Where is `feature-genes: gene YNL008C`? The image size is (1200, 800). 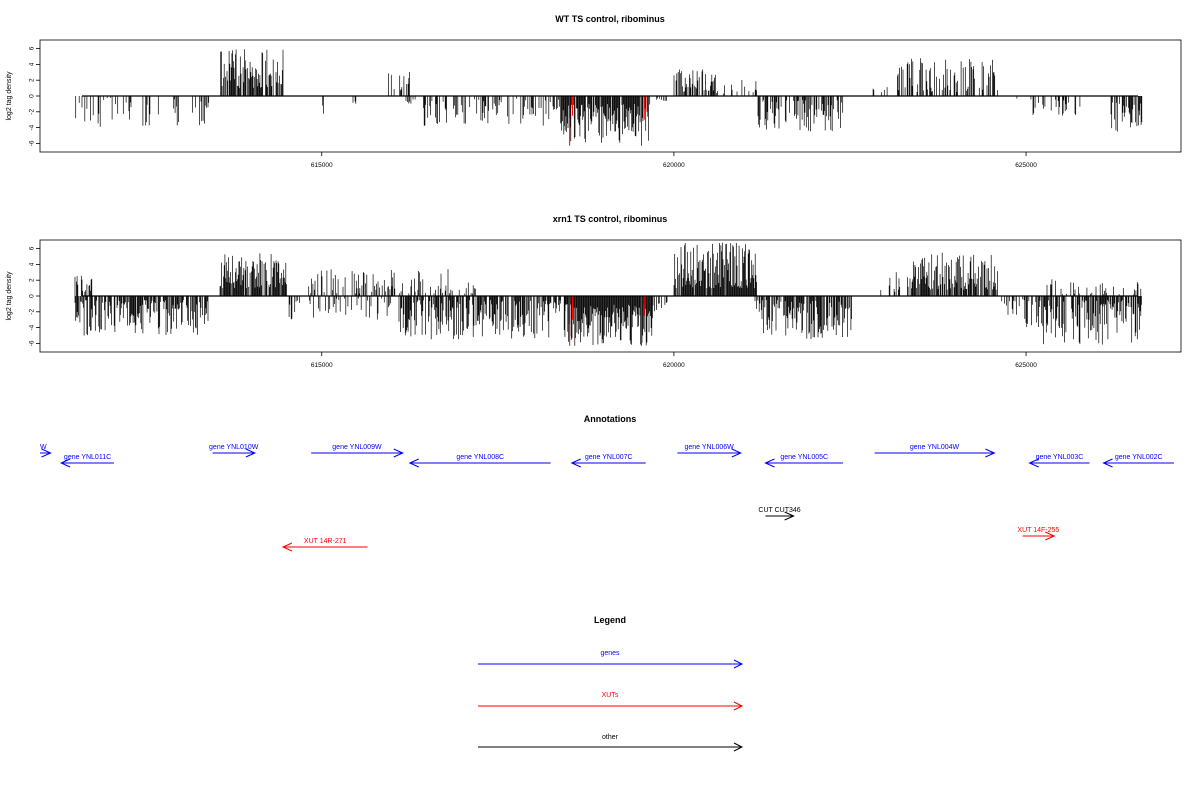 feature-genes: gene YNL008C is located at coordinates (479, 461).